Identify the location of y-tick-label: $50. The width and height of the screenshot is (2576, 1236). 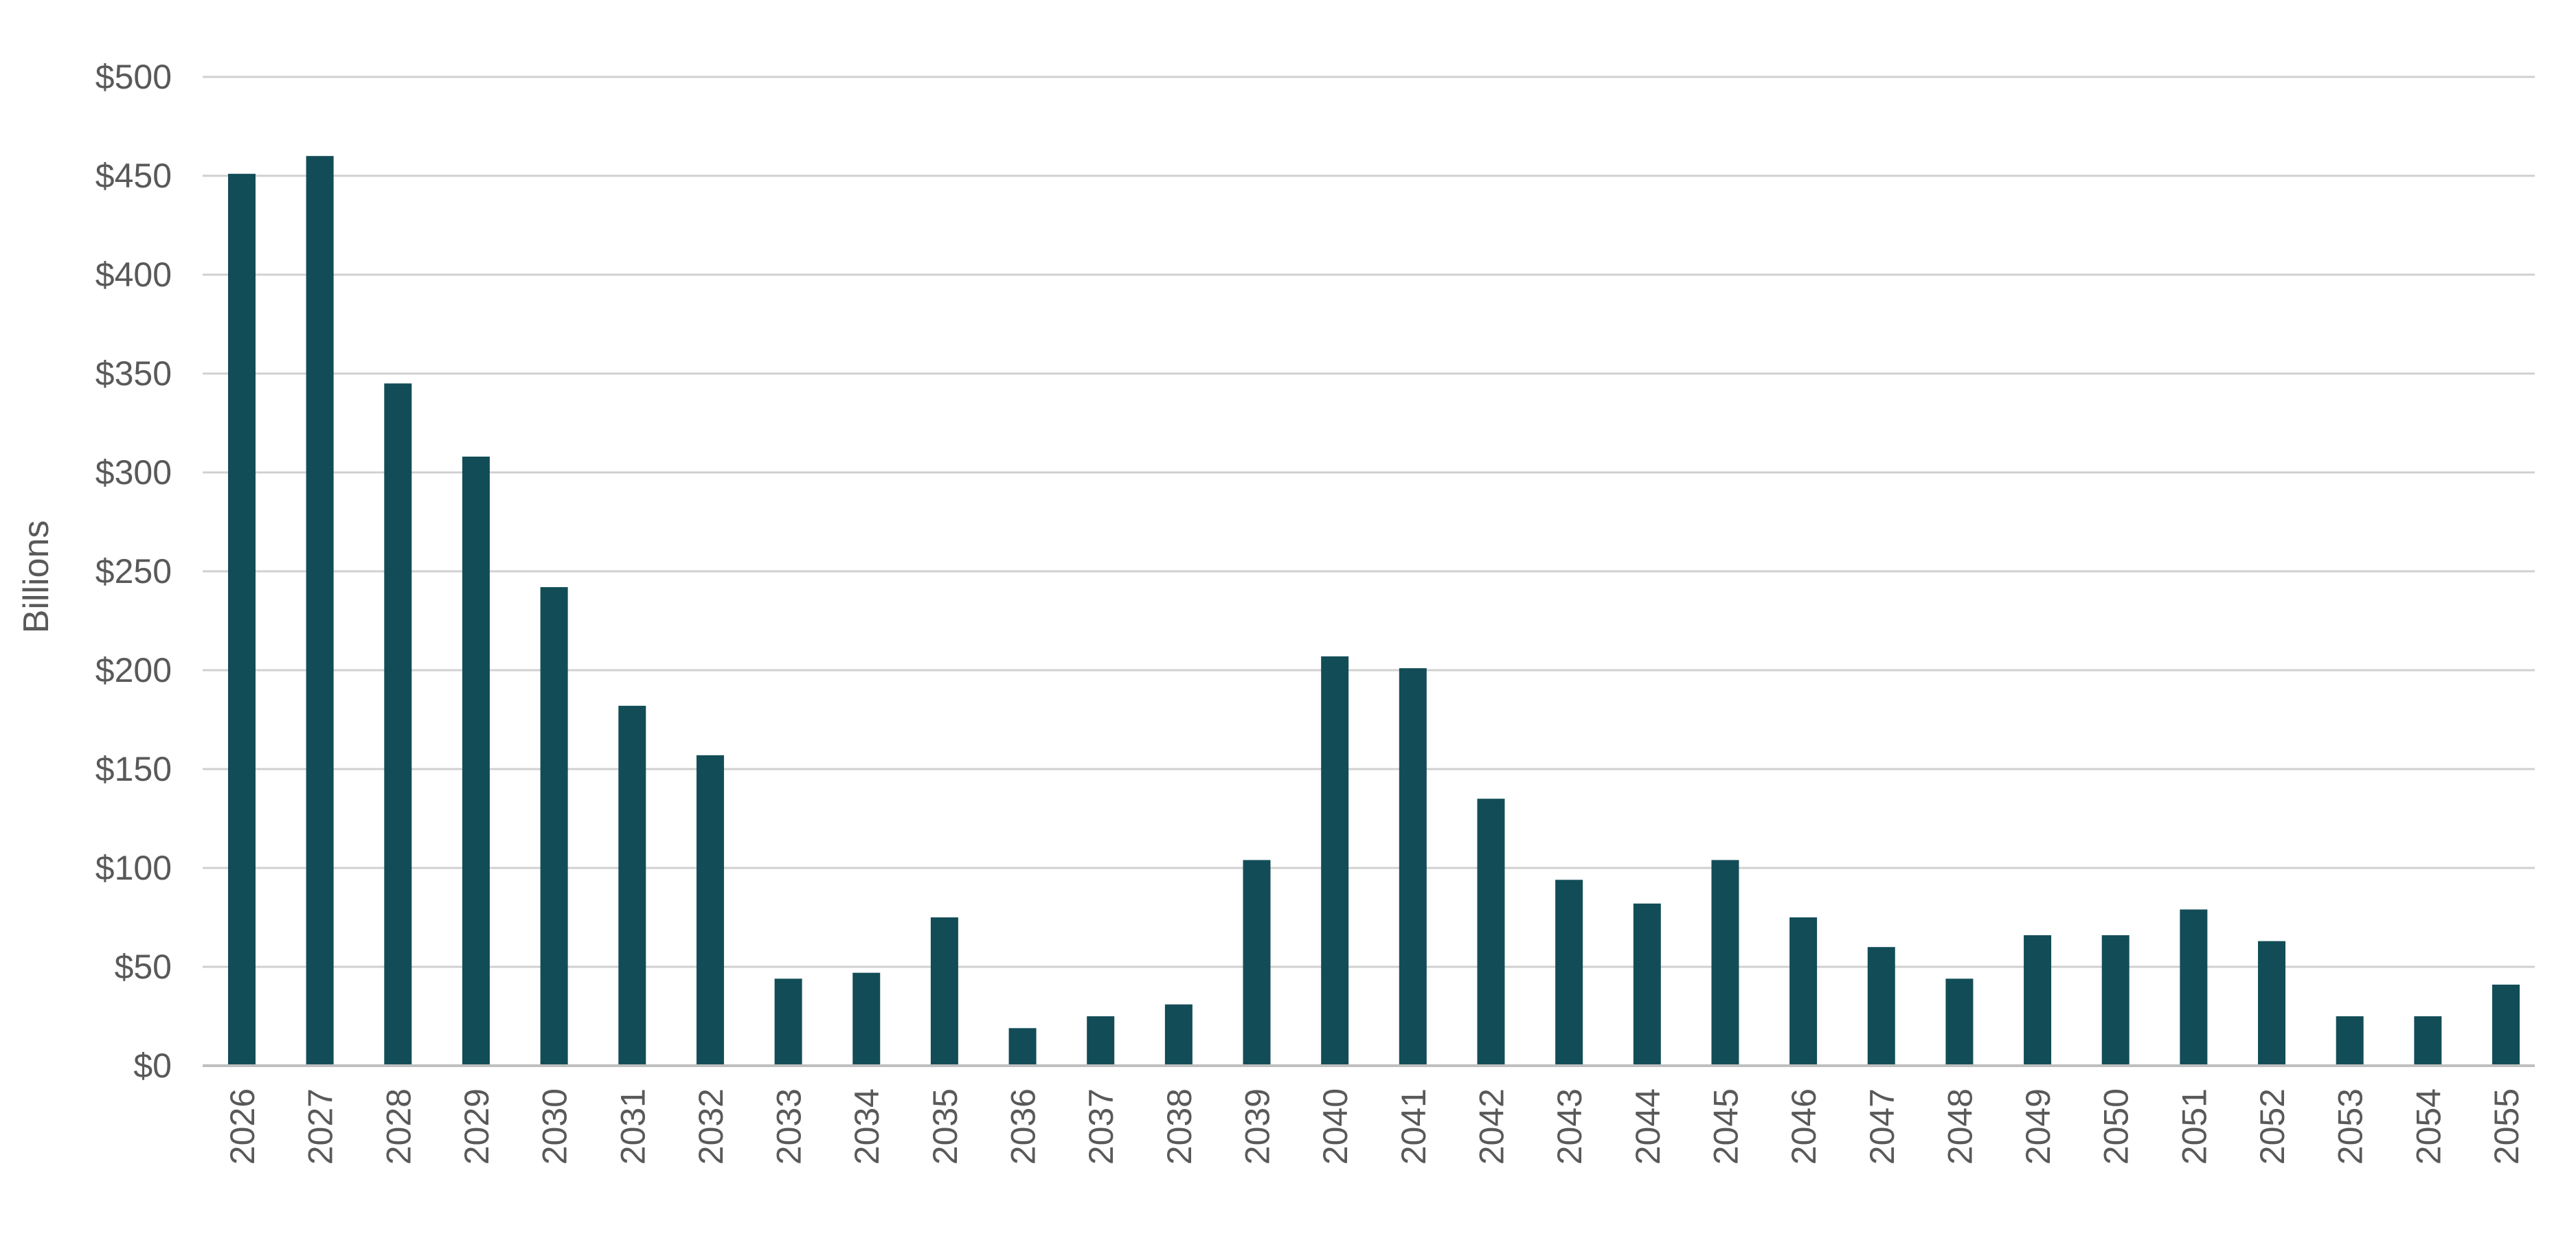
(143, 967).